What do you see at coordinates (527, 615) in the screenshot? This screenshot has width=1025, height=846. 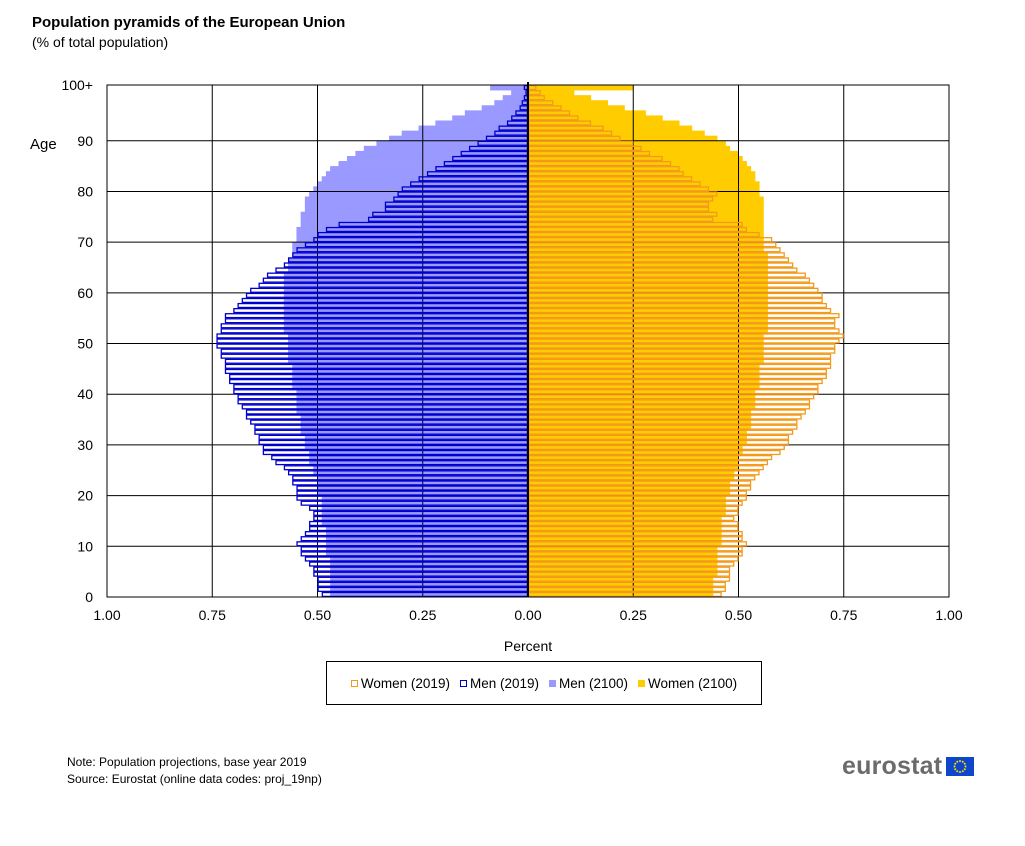 I see `x-tick-label: 0.00` at bounding box center [527, 615].